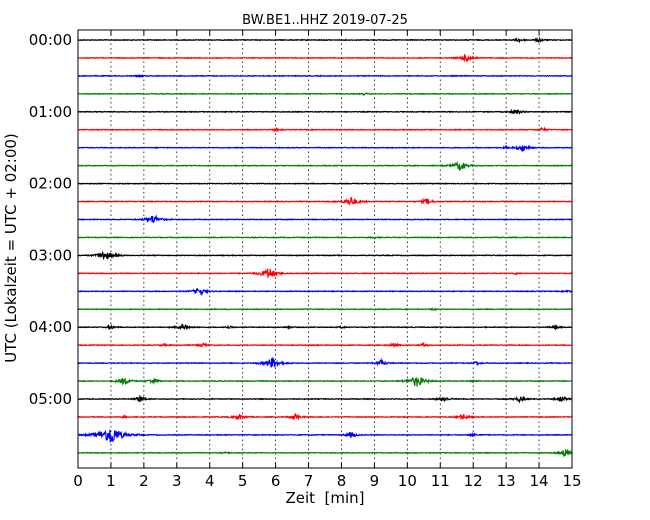 Image resolution: width=650 pixels, height=520 pixels. Describe the element at coordinates (407, 481) in the screenshot. I see `x-tick-label: 10` at that location.